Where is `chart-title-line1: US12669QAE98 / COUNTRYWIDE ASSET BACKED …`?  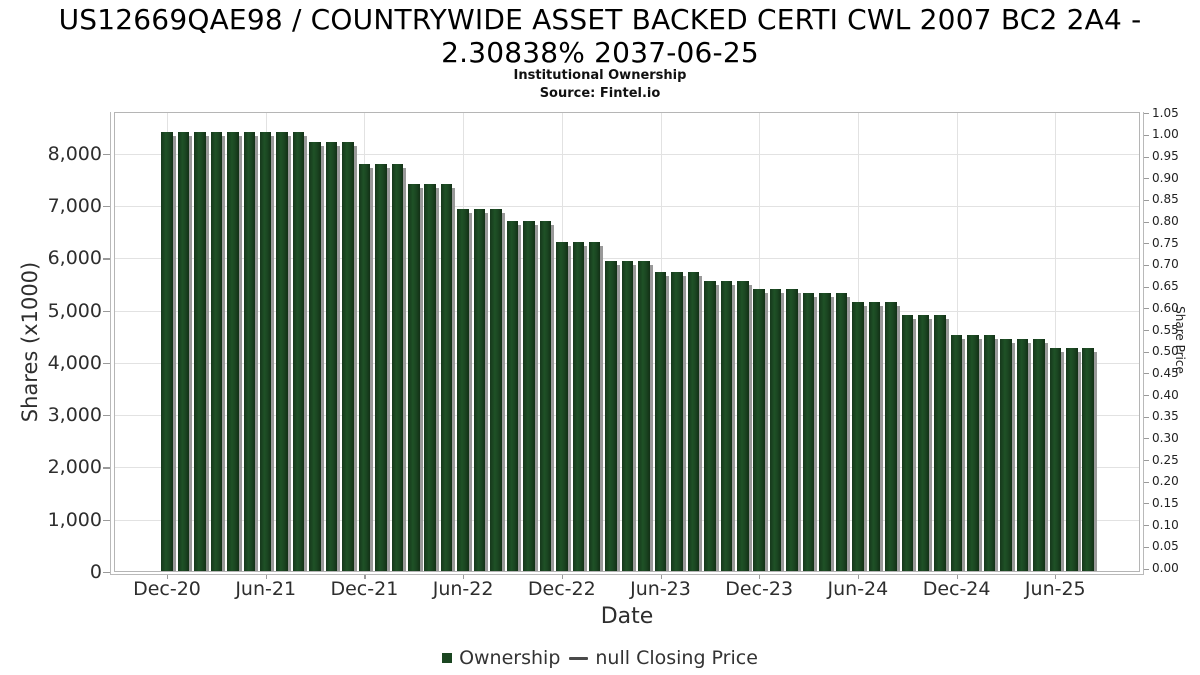 chart-title-line1: US12669QAE98 / COUNTRYWIDE ASSET BACKED … is located at coordinates (600, 19).